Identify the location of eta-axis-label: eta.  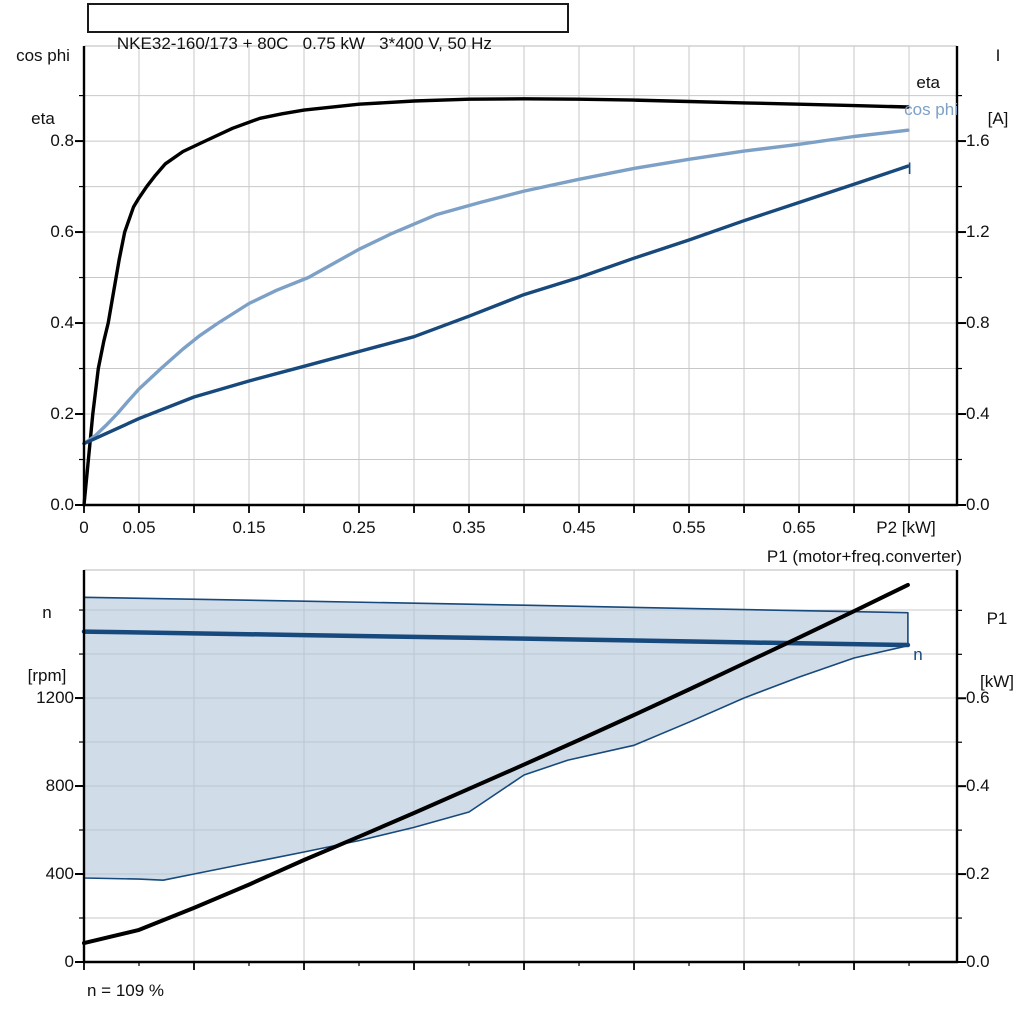
(43, 118).